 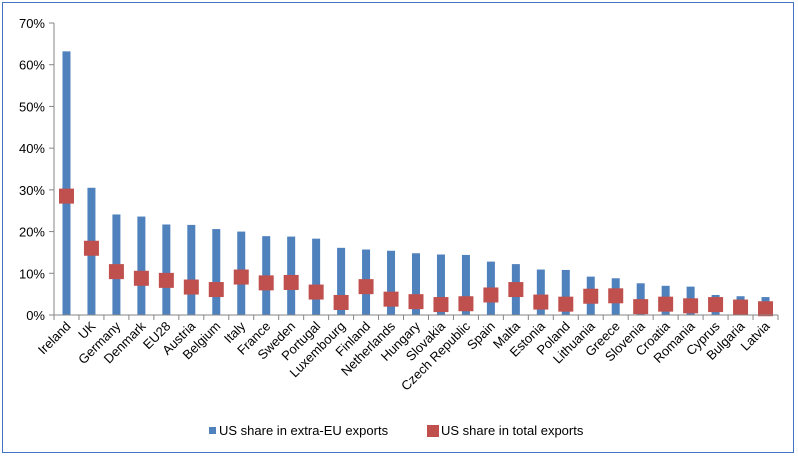 What do you see at coordinates (512, 430) in the screenshot?
I see `legend-label: US share in total exports` at bounding box center [512, 430].